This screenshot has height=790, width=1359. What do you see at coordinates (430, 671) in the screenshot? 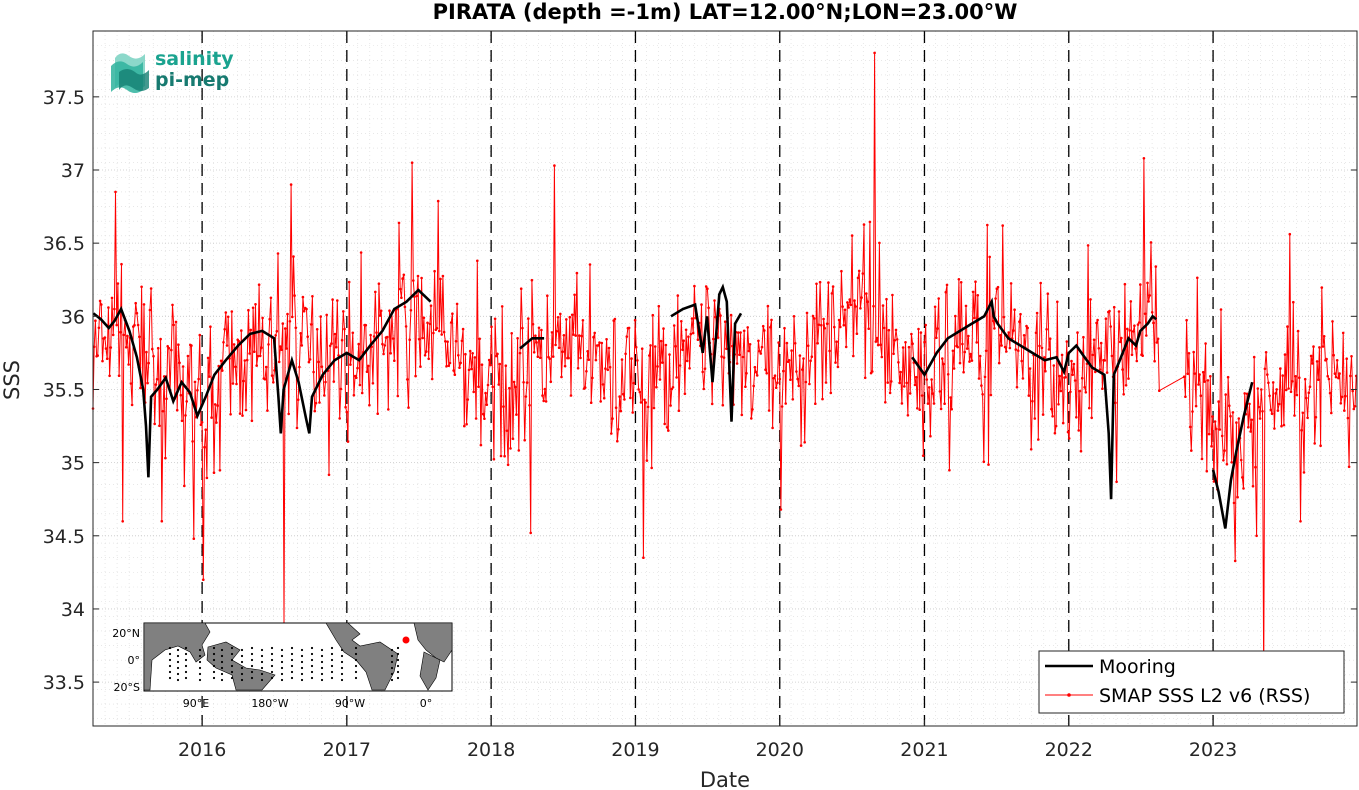
I see `landmass-shape` at bounding box center [430, 671].